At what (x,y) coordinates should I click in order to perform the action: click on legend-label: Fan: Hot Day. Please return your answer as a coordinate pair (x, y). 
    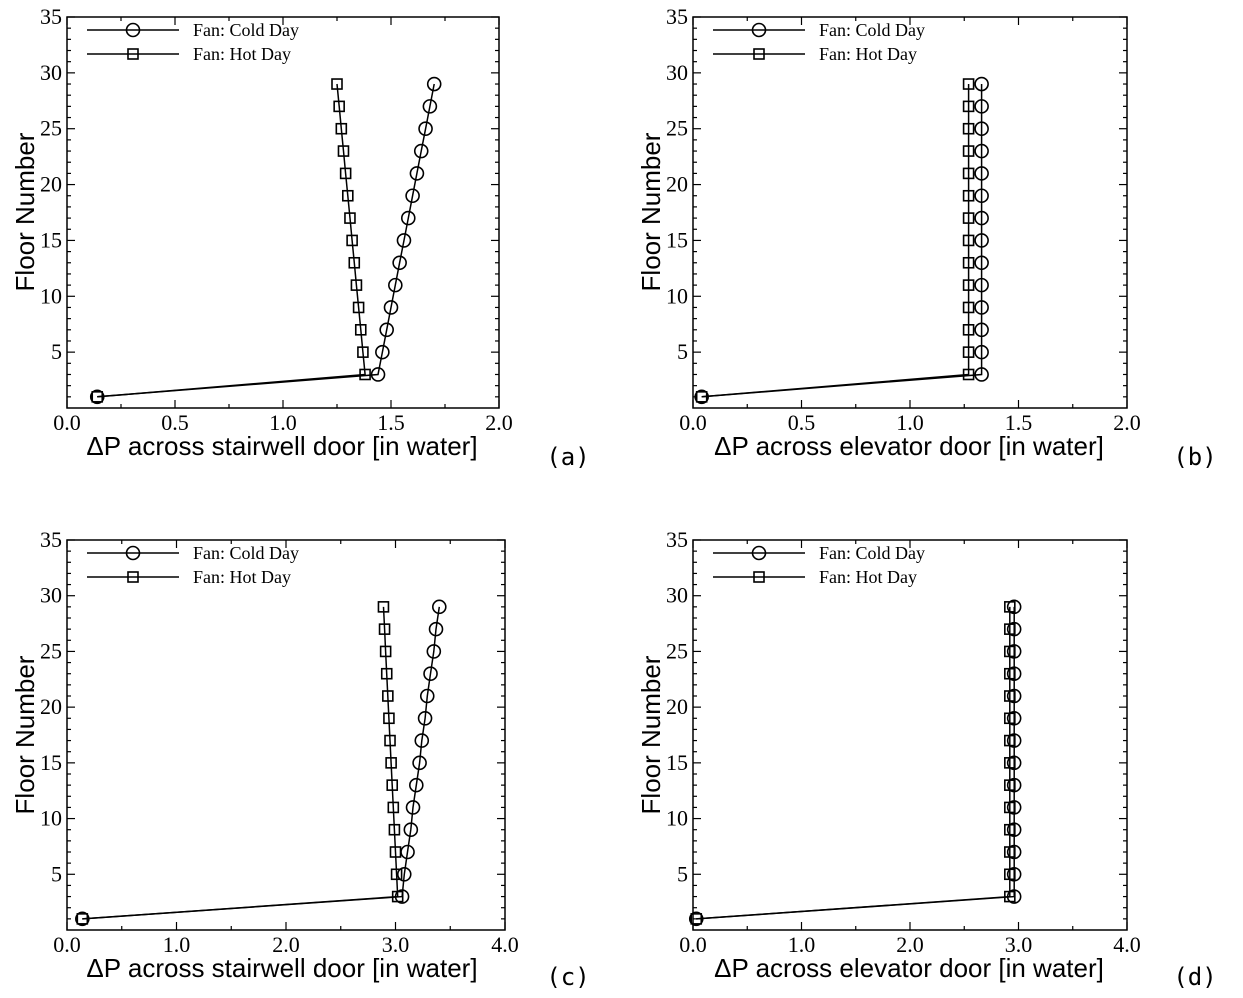
    Looking at the image, I should click on (868, 577).